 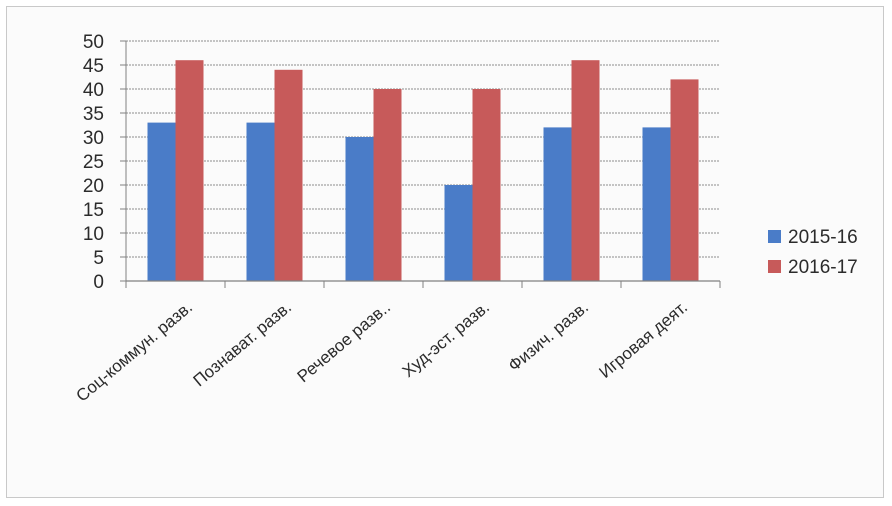 I want to click on x-category-label: Игровая деят., so click(x=644, y=340).